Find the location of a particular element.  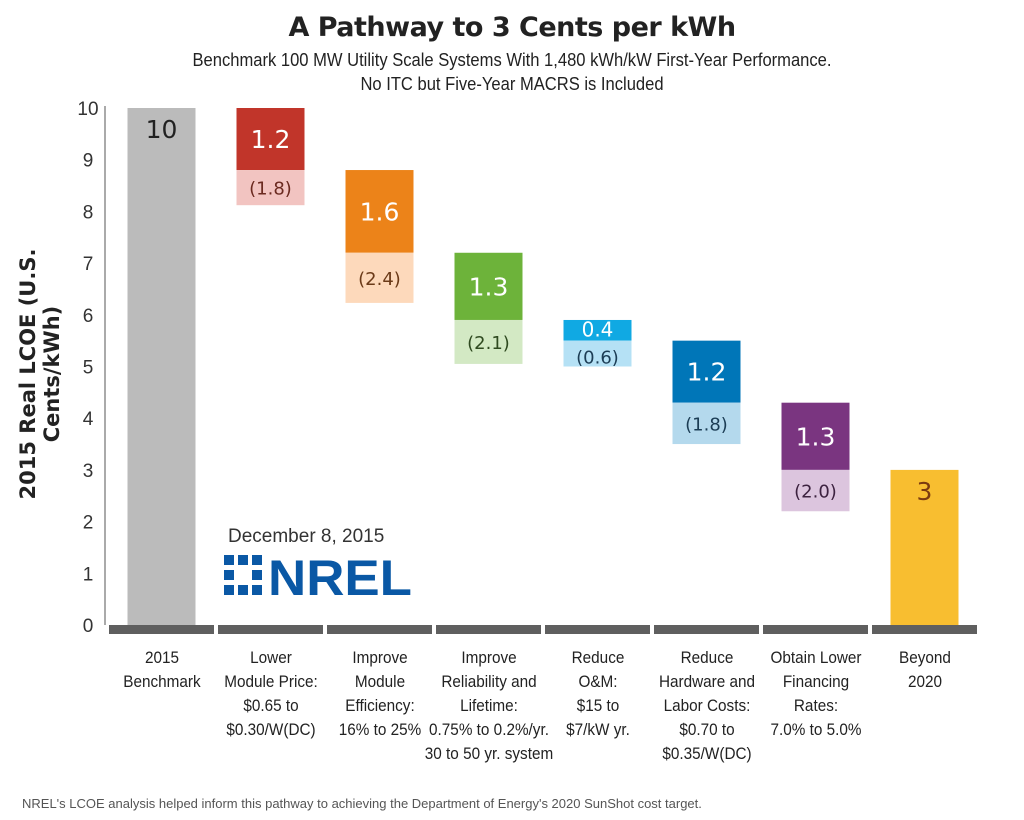

y-tick-label: 8 is located at coordinates (88, 212).